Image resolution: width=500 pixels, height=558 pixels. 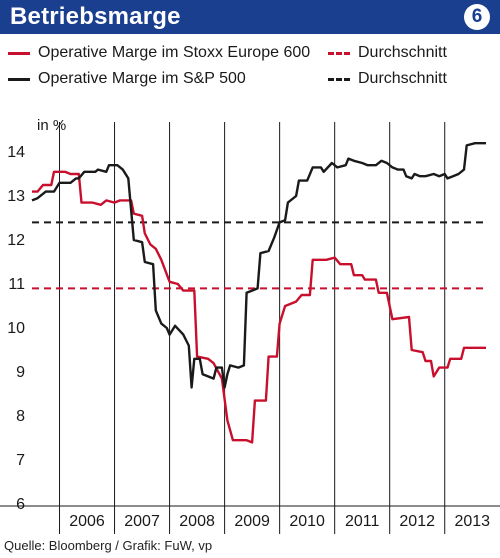 I want to click on legend-label-sp500: Operative Marge im S&P 500, so click(x=142, y=78).